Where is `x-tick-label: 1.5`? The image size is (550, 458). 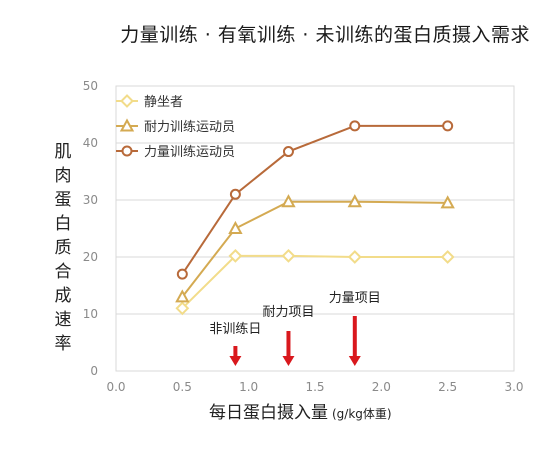 x-tick-label: 1.5 is located at coordinates (314, 387).